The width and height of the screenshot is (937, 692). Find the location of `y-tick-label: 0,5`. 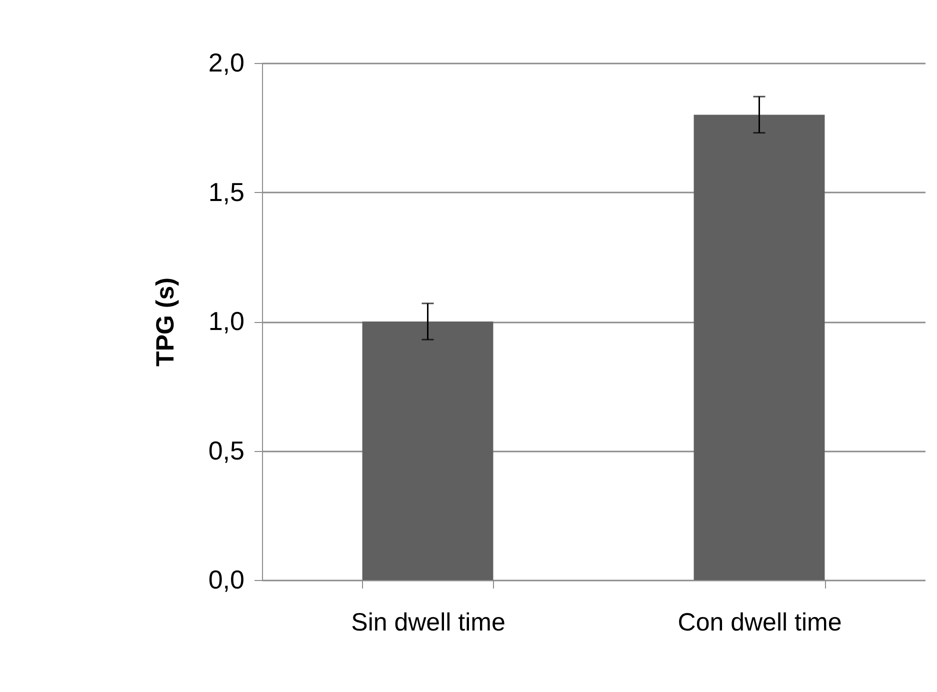

y-tick-label: 0,5 is located at coordinates (226, 450).